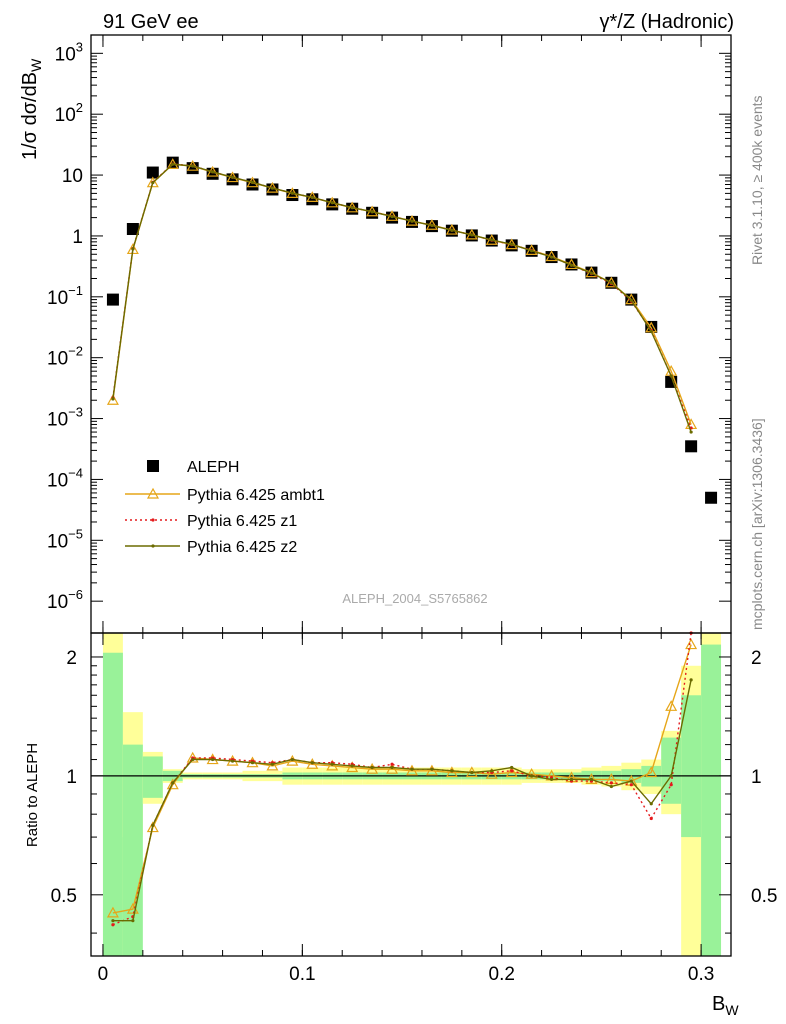 This screenshot has width=786, height=1024. What do you see at coordinates (302, 974) in the screenshot?
I see `x-tick-label: 0.1` at bounding box center [302, 974].